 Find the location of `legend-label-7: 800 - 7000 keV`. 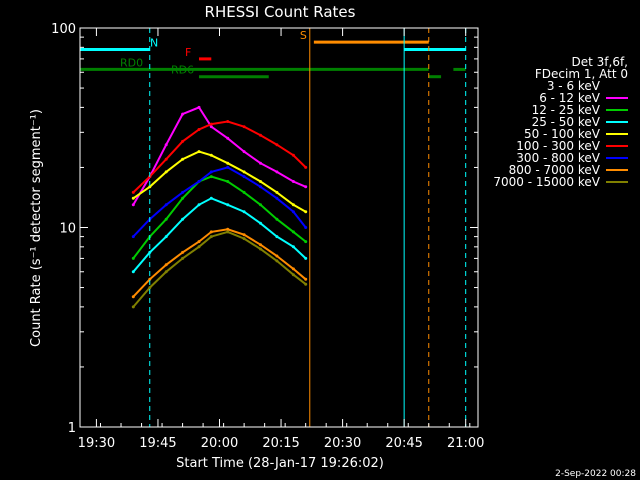

legend-label-7: 800 - 7000 keV is located at coordinates (555, 170).